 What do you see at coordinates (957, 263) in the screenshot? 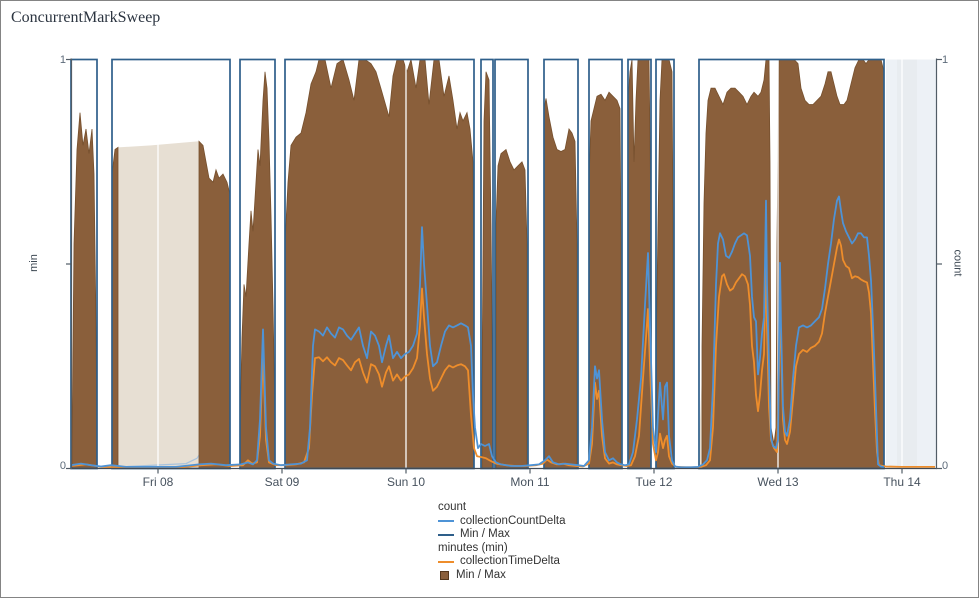
I see `right-axis-title: count` at bounding box center [957, 263].